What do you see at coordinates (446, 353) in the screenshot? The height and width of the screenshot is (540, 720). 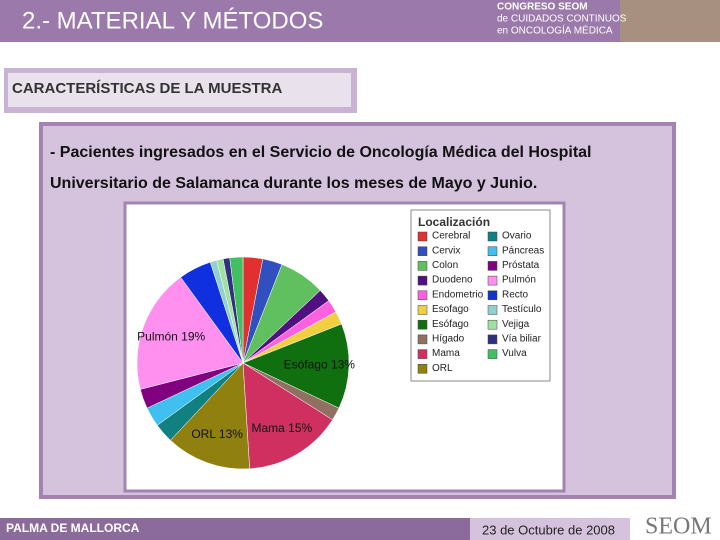 I see `legend-label: Mama` at bounding box center [446, 353].